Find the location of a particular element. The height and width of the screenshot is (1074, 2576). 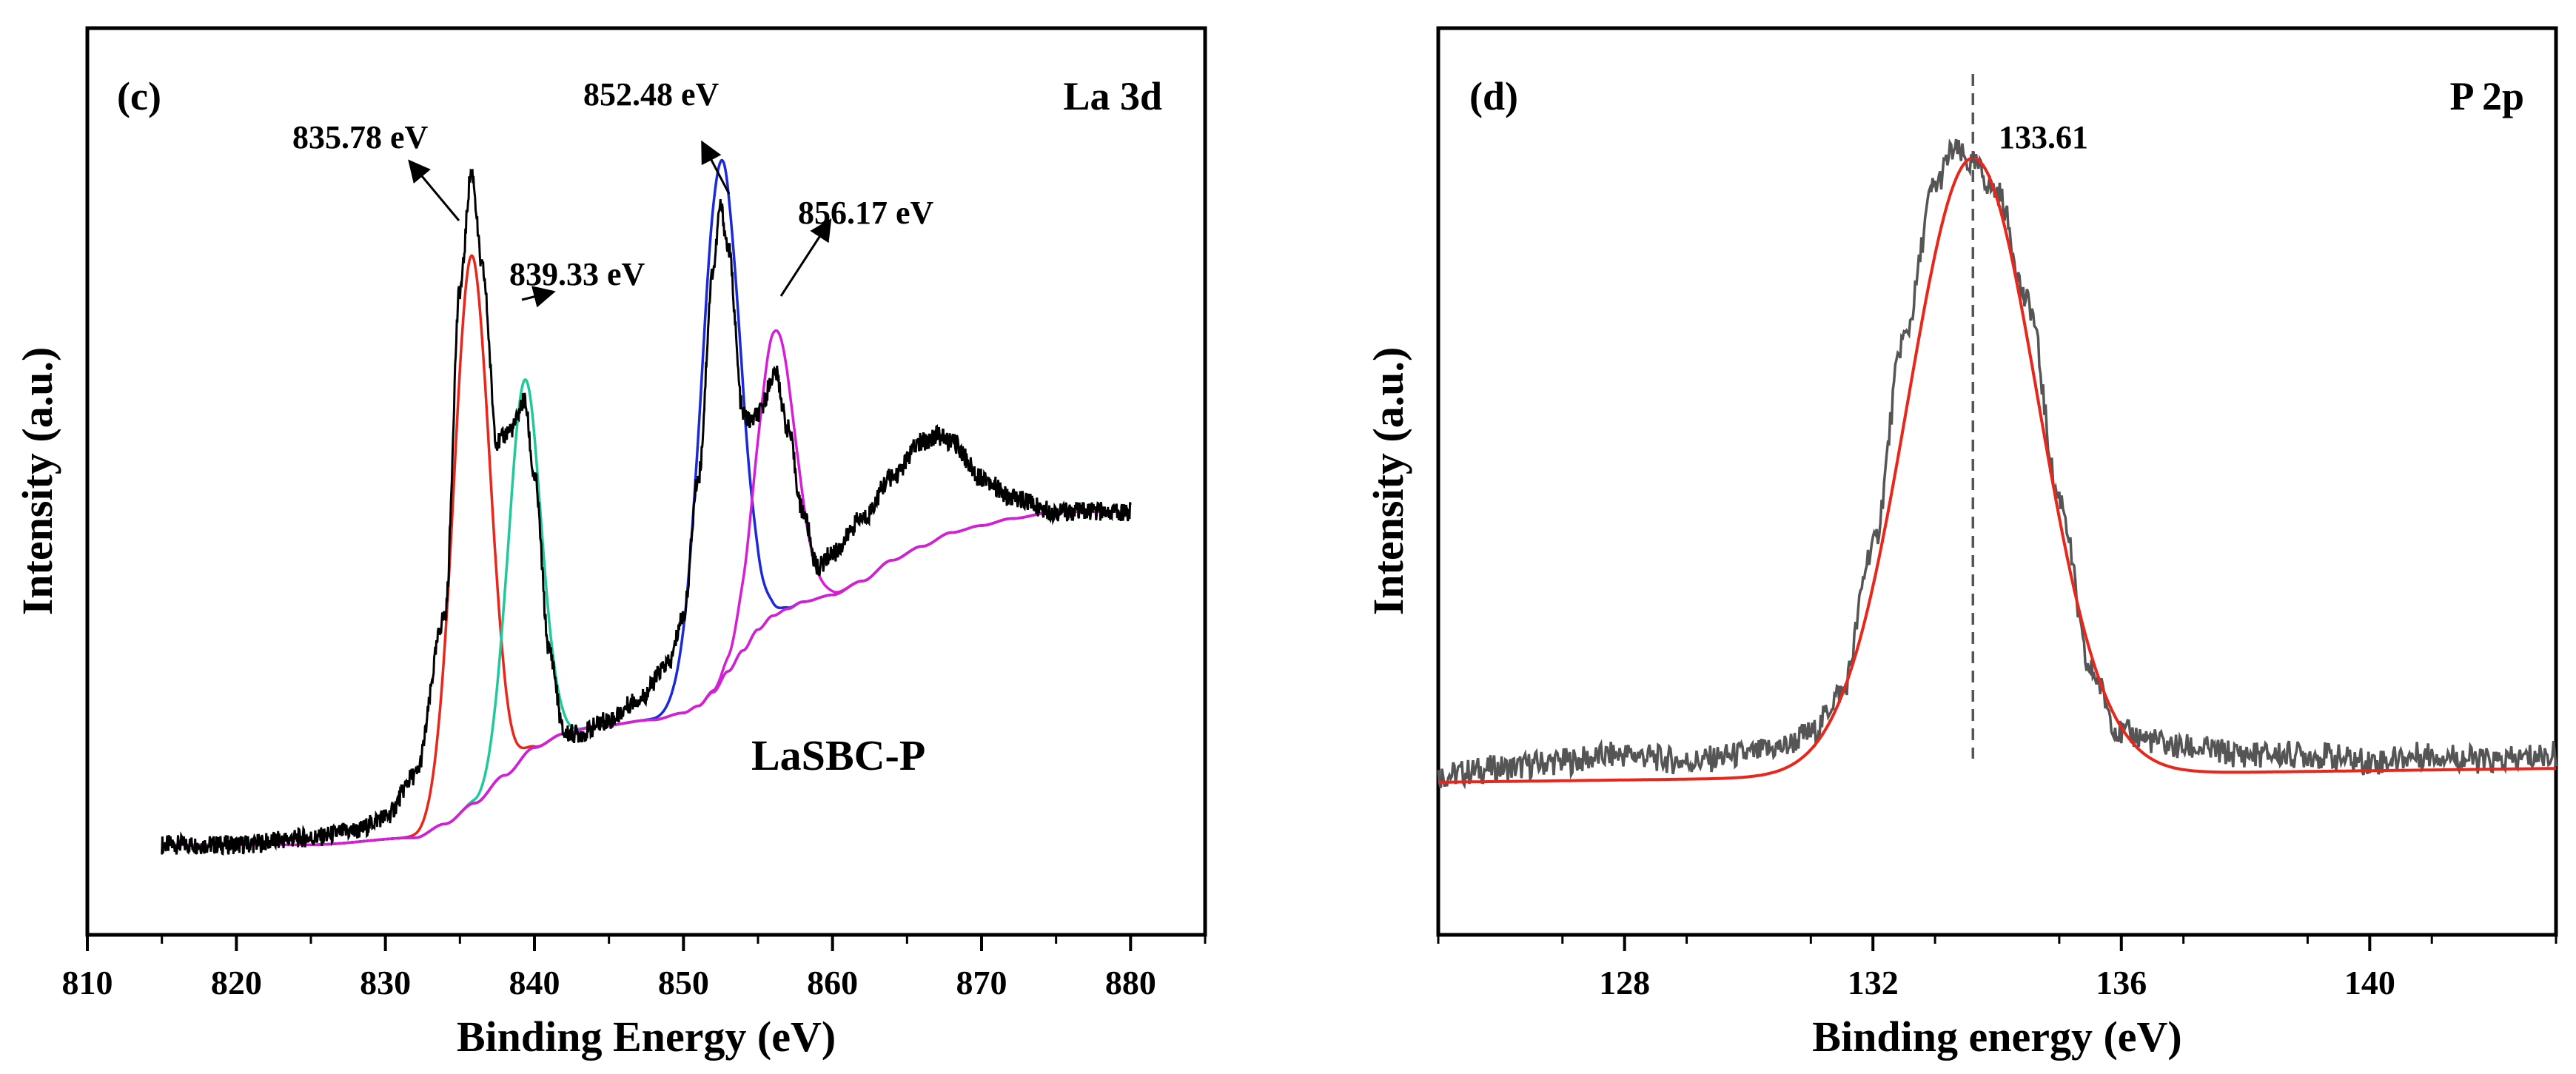

panel-c-annotation-arrows is located at coordinates (620, 224).